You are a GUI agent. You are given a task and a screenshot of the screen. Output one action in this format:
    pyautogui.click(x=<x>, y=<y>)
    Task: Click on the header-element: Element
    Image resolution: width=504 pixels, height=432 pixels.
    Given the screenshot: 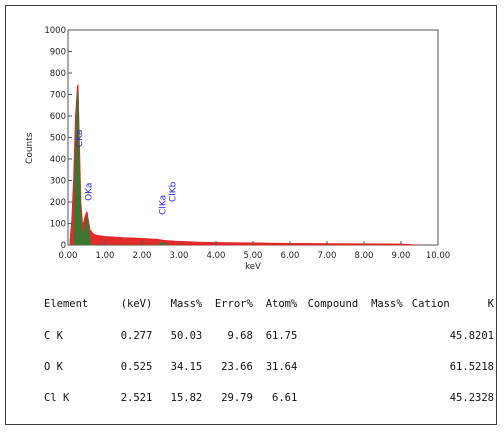 What is the action you would take?
    pyautogui.click(x=66, y=304)
    